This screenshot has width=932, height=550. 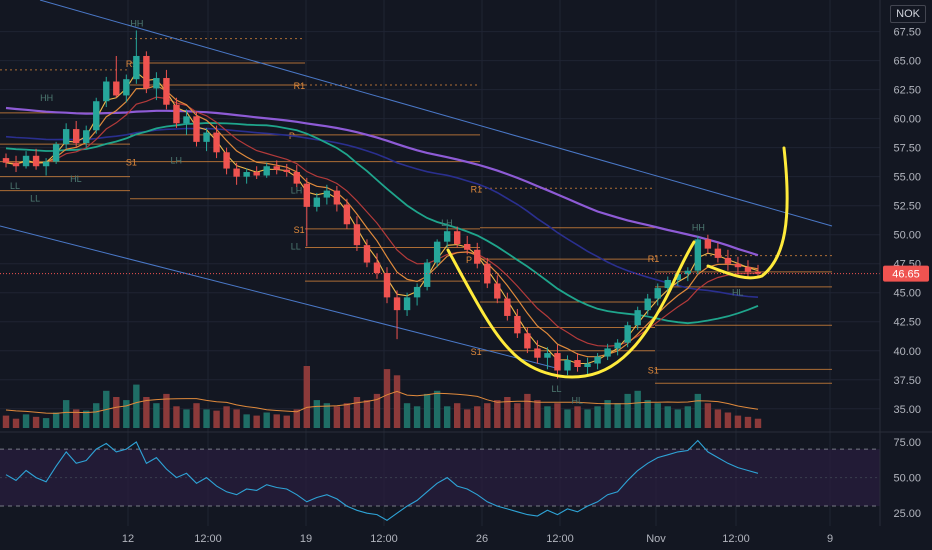 I want to click on swing-label: HL, so click(x=738, y=293).